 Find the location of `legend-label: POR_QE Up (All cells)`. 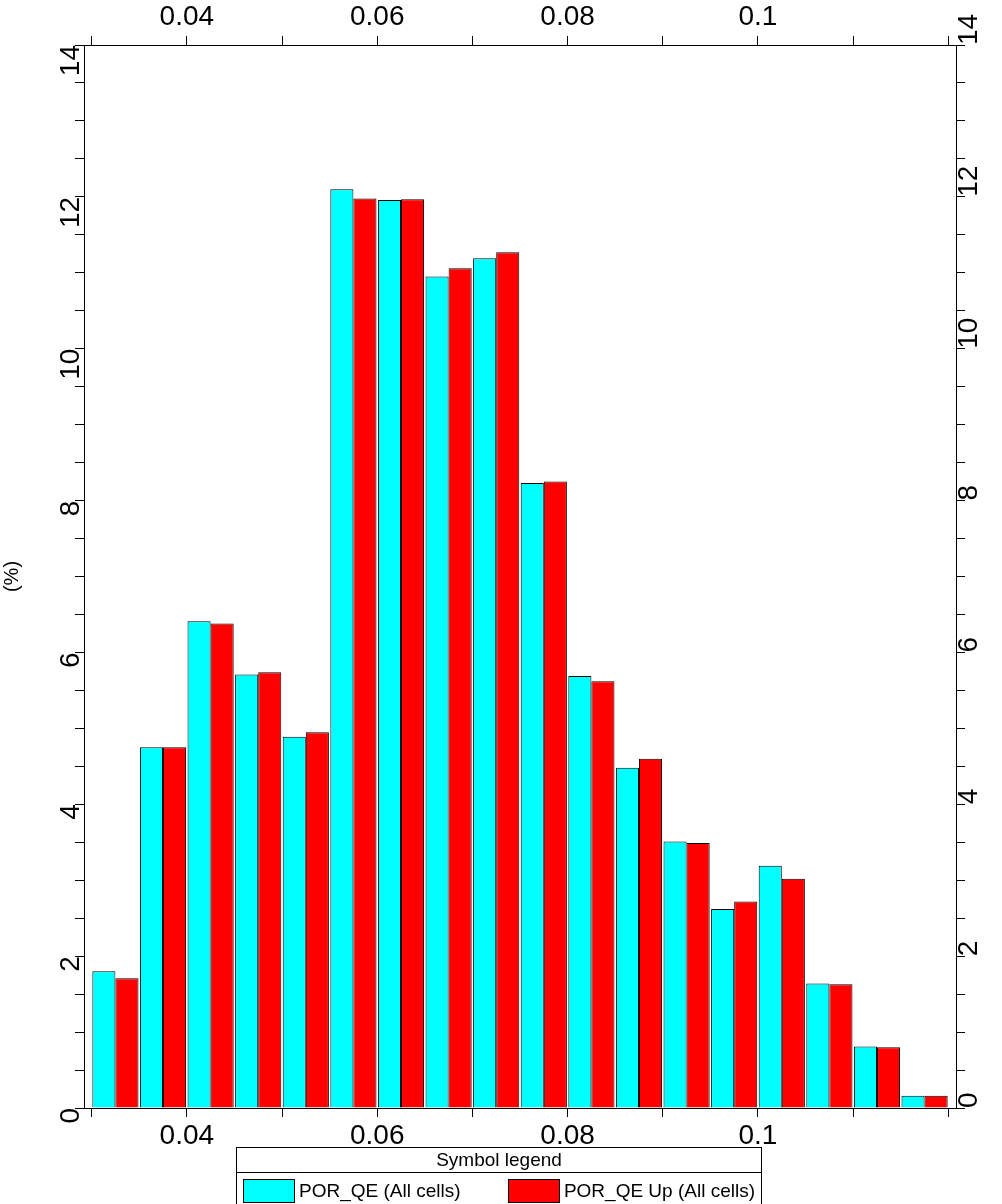

legend-label: POR_QE Up (All cells) is located at coordinates (659, 1191).